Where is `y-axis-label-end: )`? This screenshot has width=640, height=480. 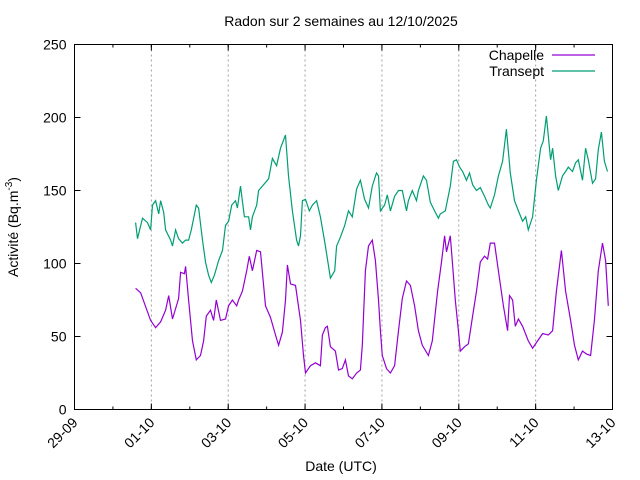
y-axis-label-end: ) is located at coordinates (13, 179).